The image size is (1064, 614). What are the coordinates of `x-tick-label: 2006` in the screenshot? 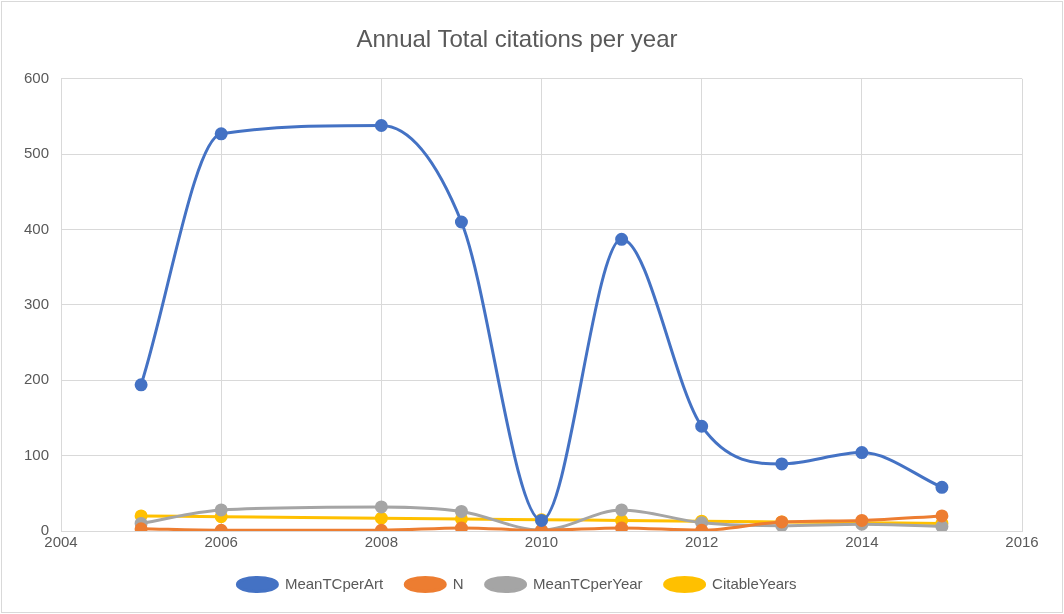 It's located at (221, 542).